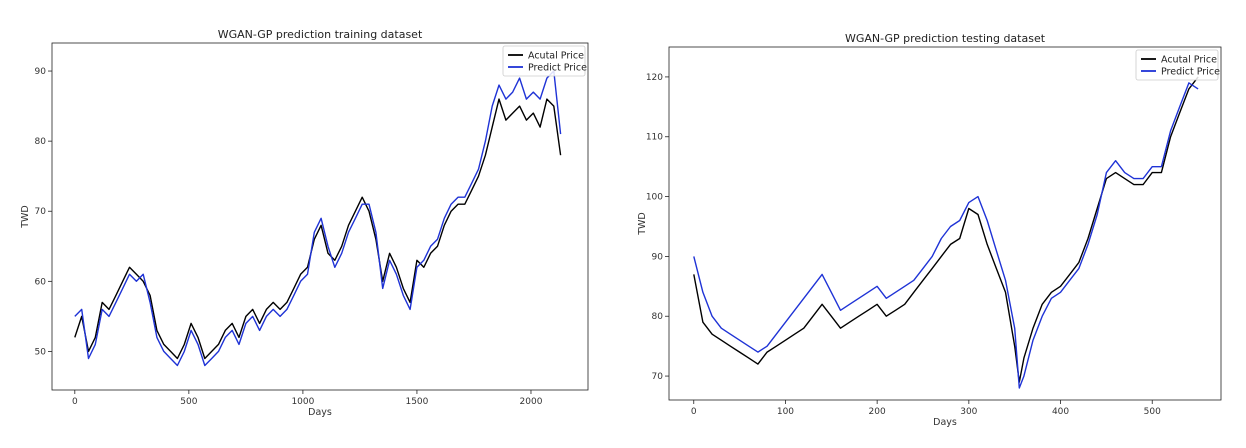  I want to click on chart-title: WGAN-GP prediction testing dataset, so click(945, 38).